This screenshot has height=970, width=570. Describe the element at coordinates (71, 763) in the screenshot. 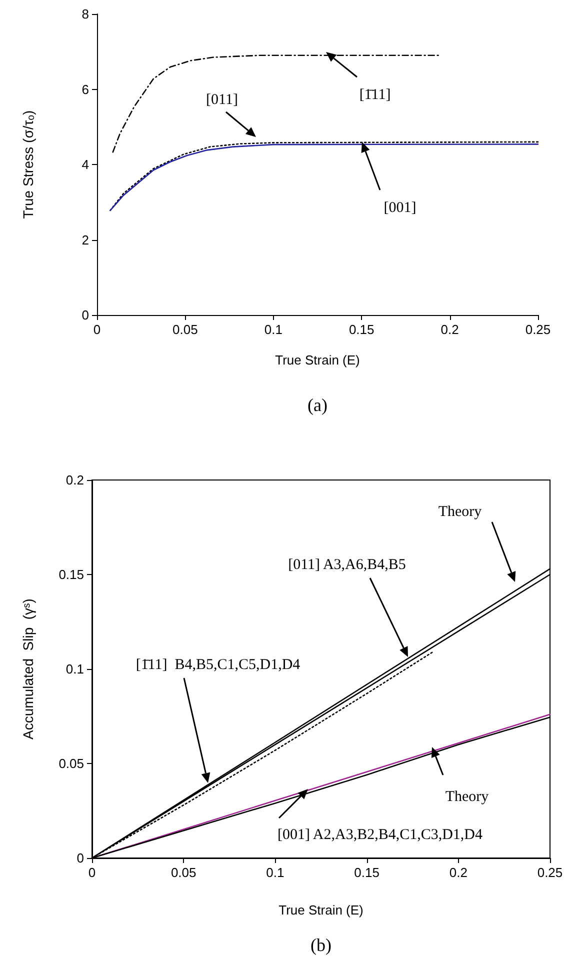

I see `y-tick-label: 0.05` at that location.